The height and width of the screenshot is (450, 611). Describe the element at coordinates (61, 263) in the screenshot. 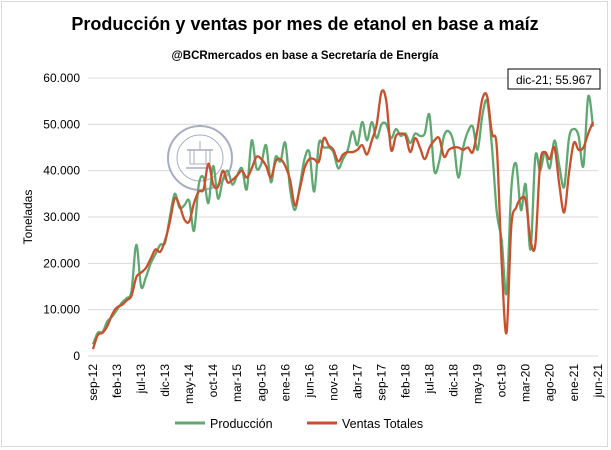

I see `y-tick-label: 20.000` at that location.